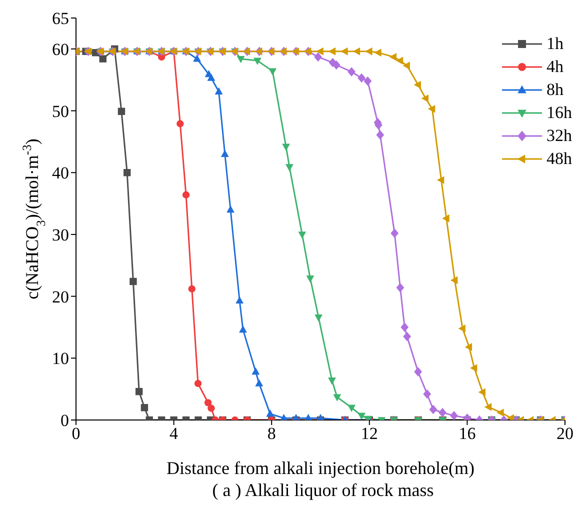 Image resolution: width=586 pixels, height=508 pixels. What do you see at coordinates (467, 434) in the screenshot?
I see `x-tick-label: 16` at bounding box center [467, 434].